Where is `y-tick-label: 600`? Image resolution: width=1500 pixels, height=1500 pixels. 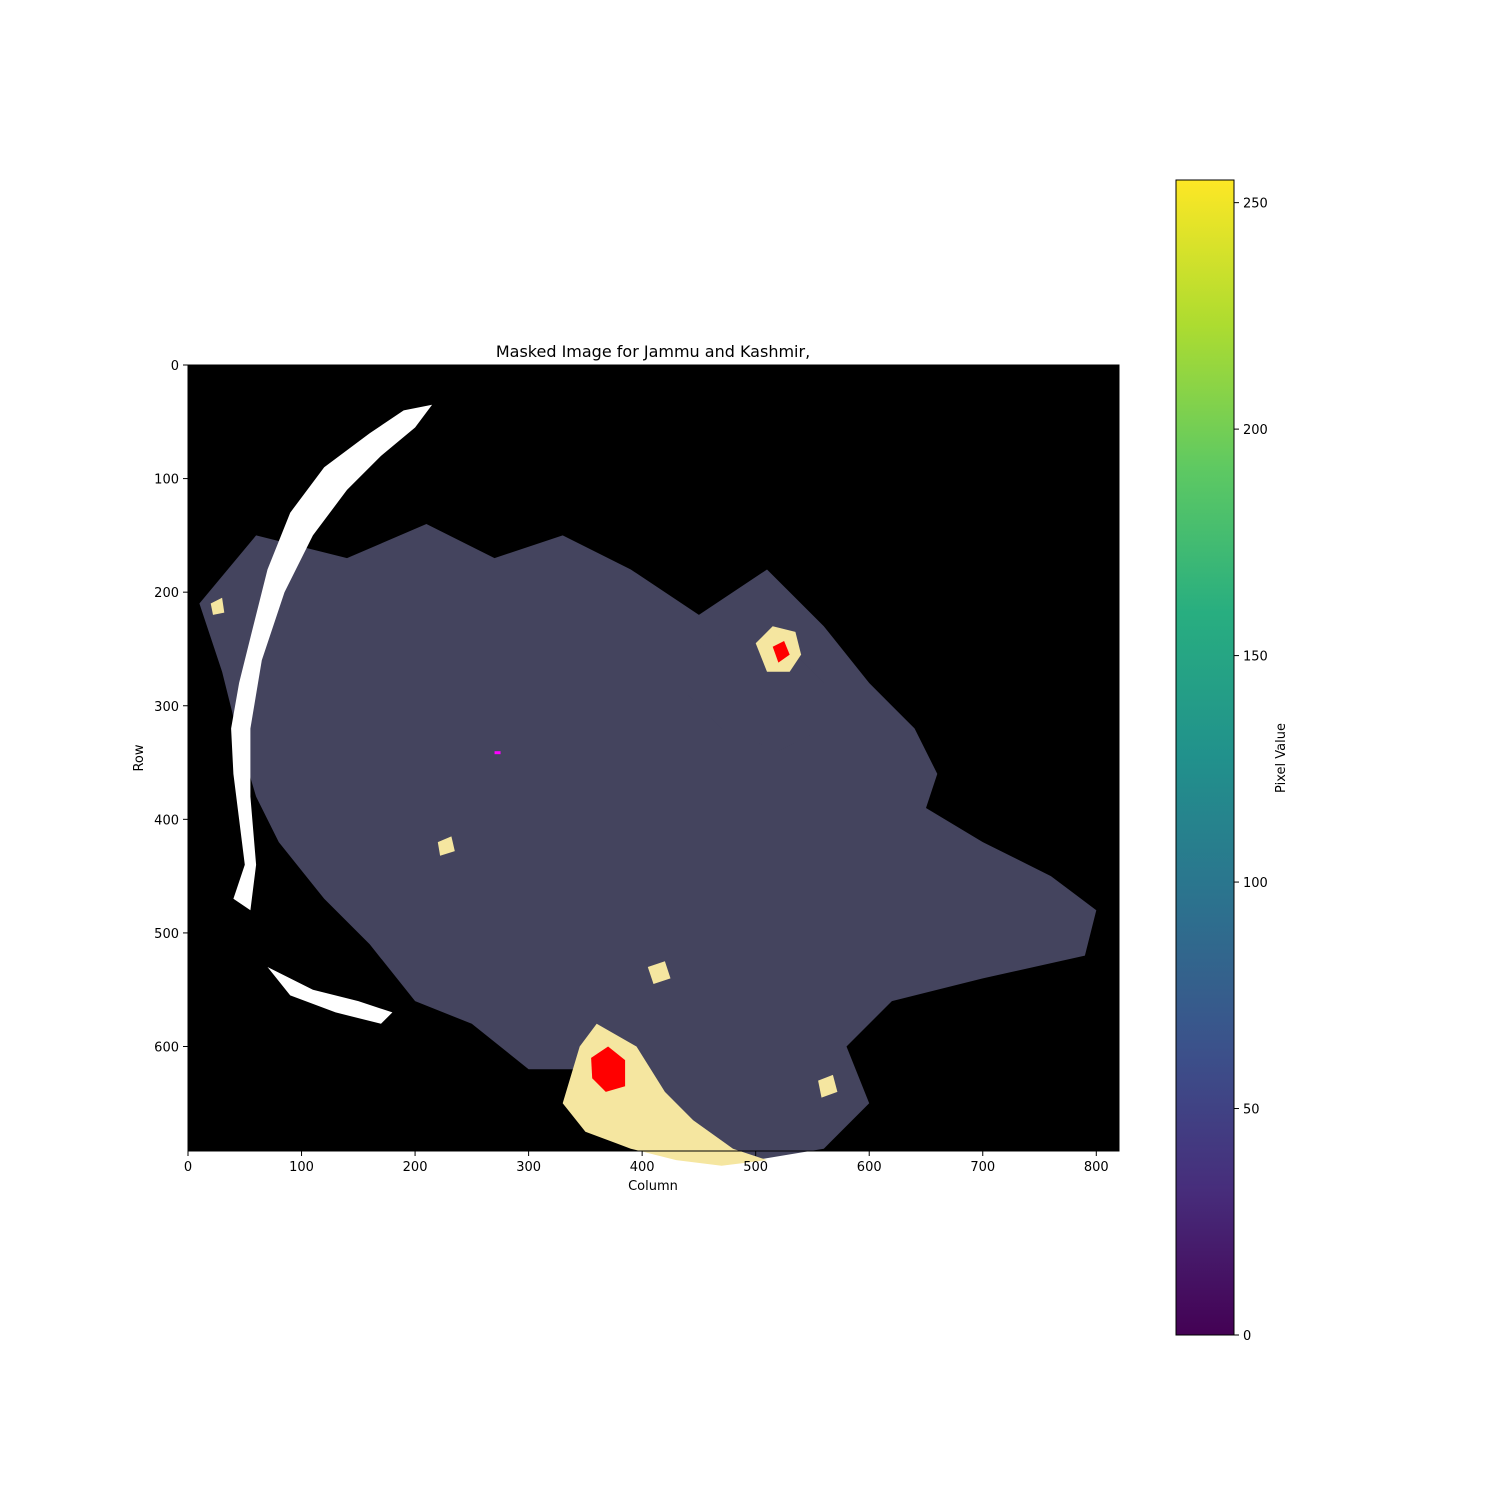 y-tick-label: 600 is located at coordinates (166, 1048).